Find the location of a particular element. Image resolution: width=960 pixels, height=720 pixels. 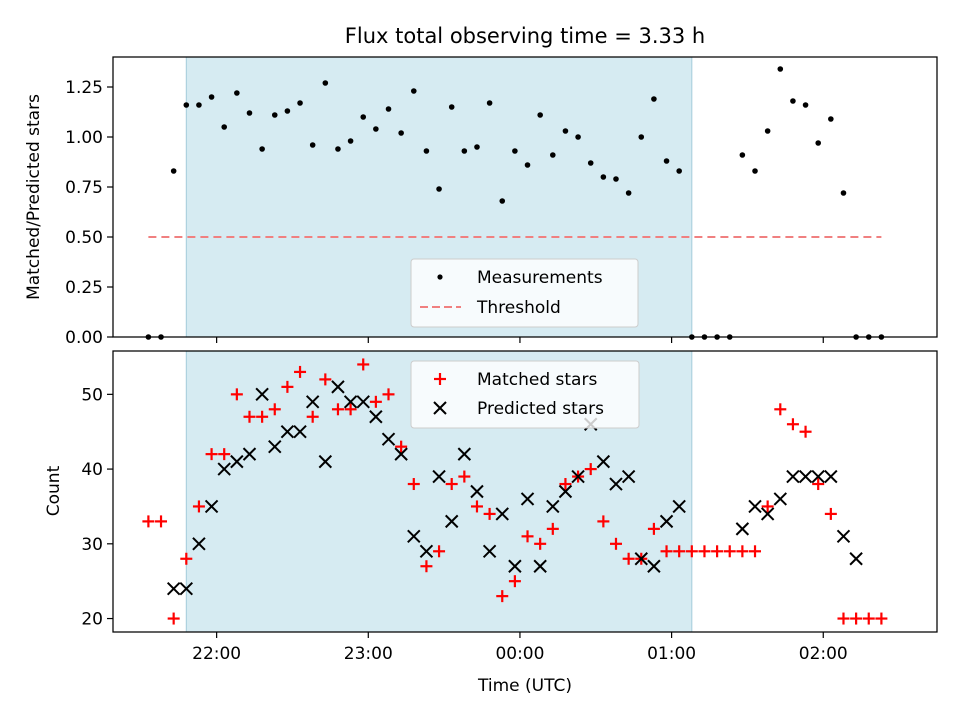

top-x-ticks is located at coordinates (520, 340).